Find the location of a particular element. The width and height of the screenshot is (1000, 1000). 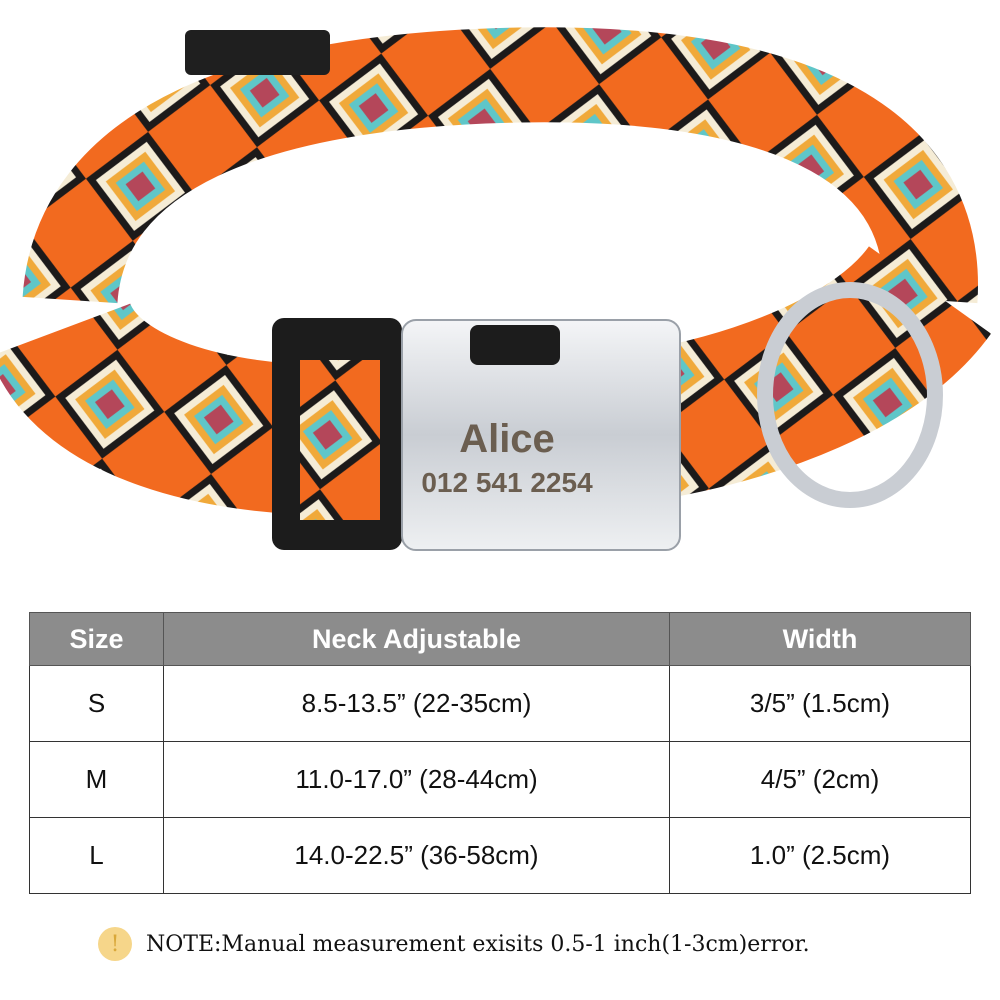

back-slider is located at coordinates (257, 52).